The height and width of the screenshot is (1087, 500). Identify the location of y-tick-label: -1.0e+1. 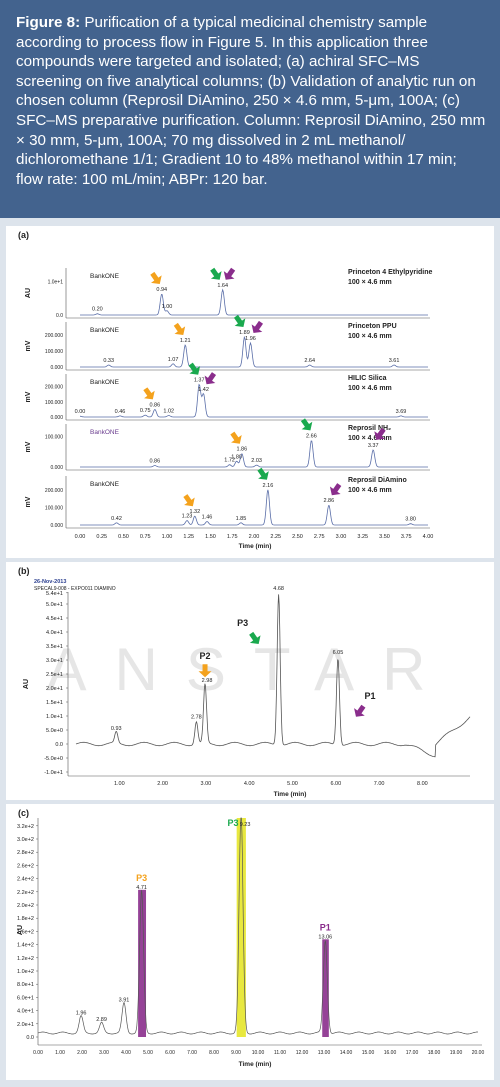
(53, 773).